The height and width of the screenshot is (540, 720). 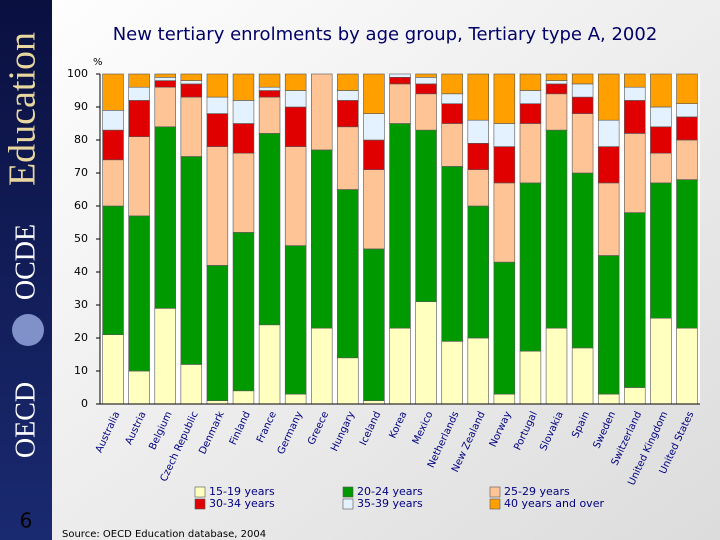 I want to click on y-tick-label: 30, so click(x=81, y=304).